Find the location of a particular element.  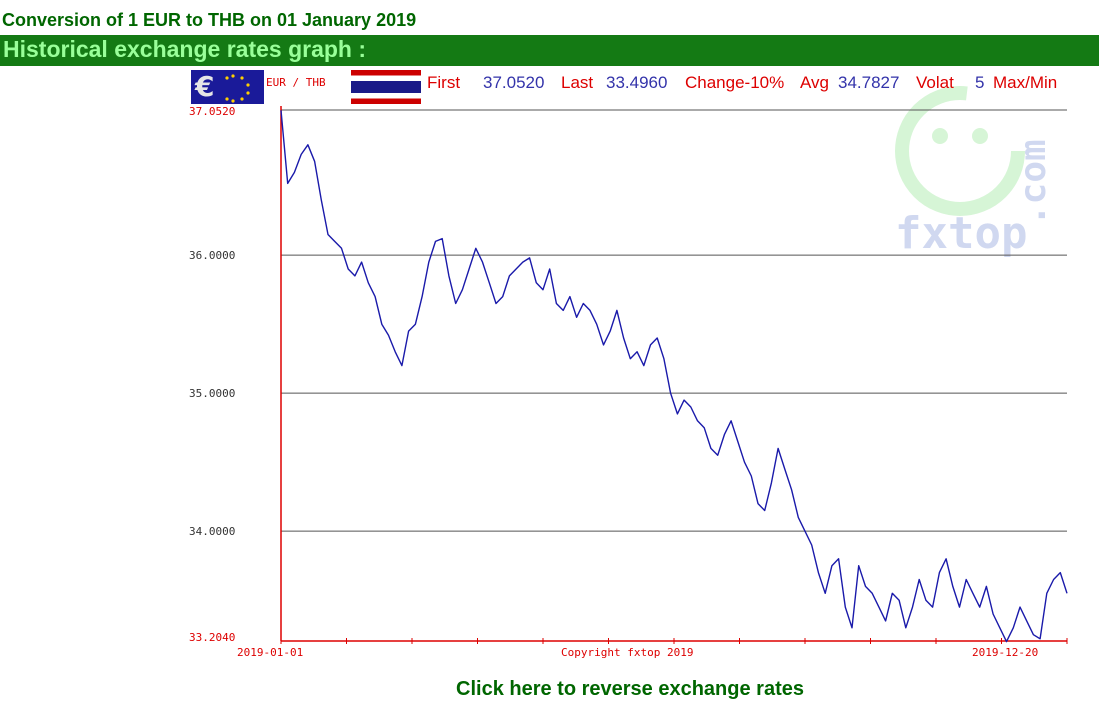

change-label: Change-10% is located at coordinates (734, 82).